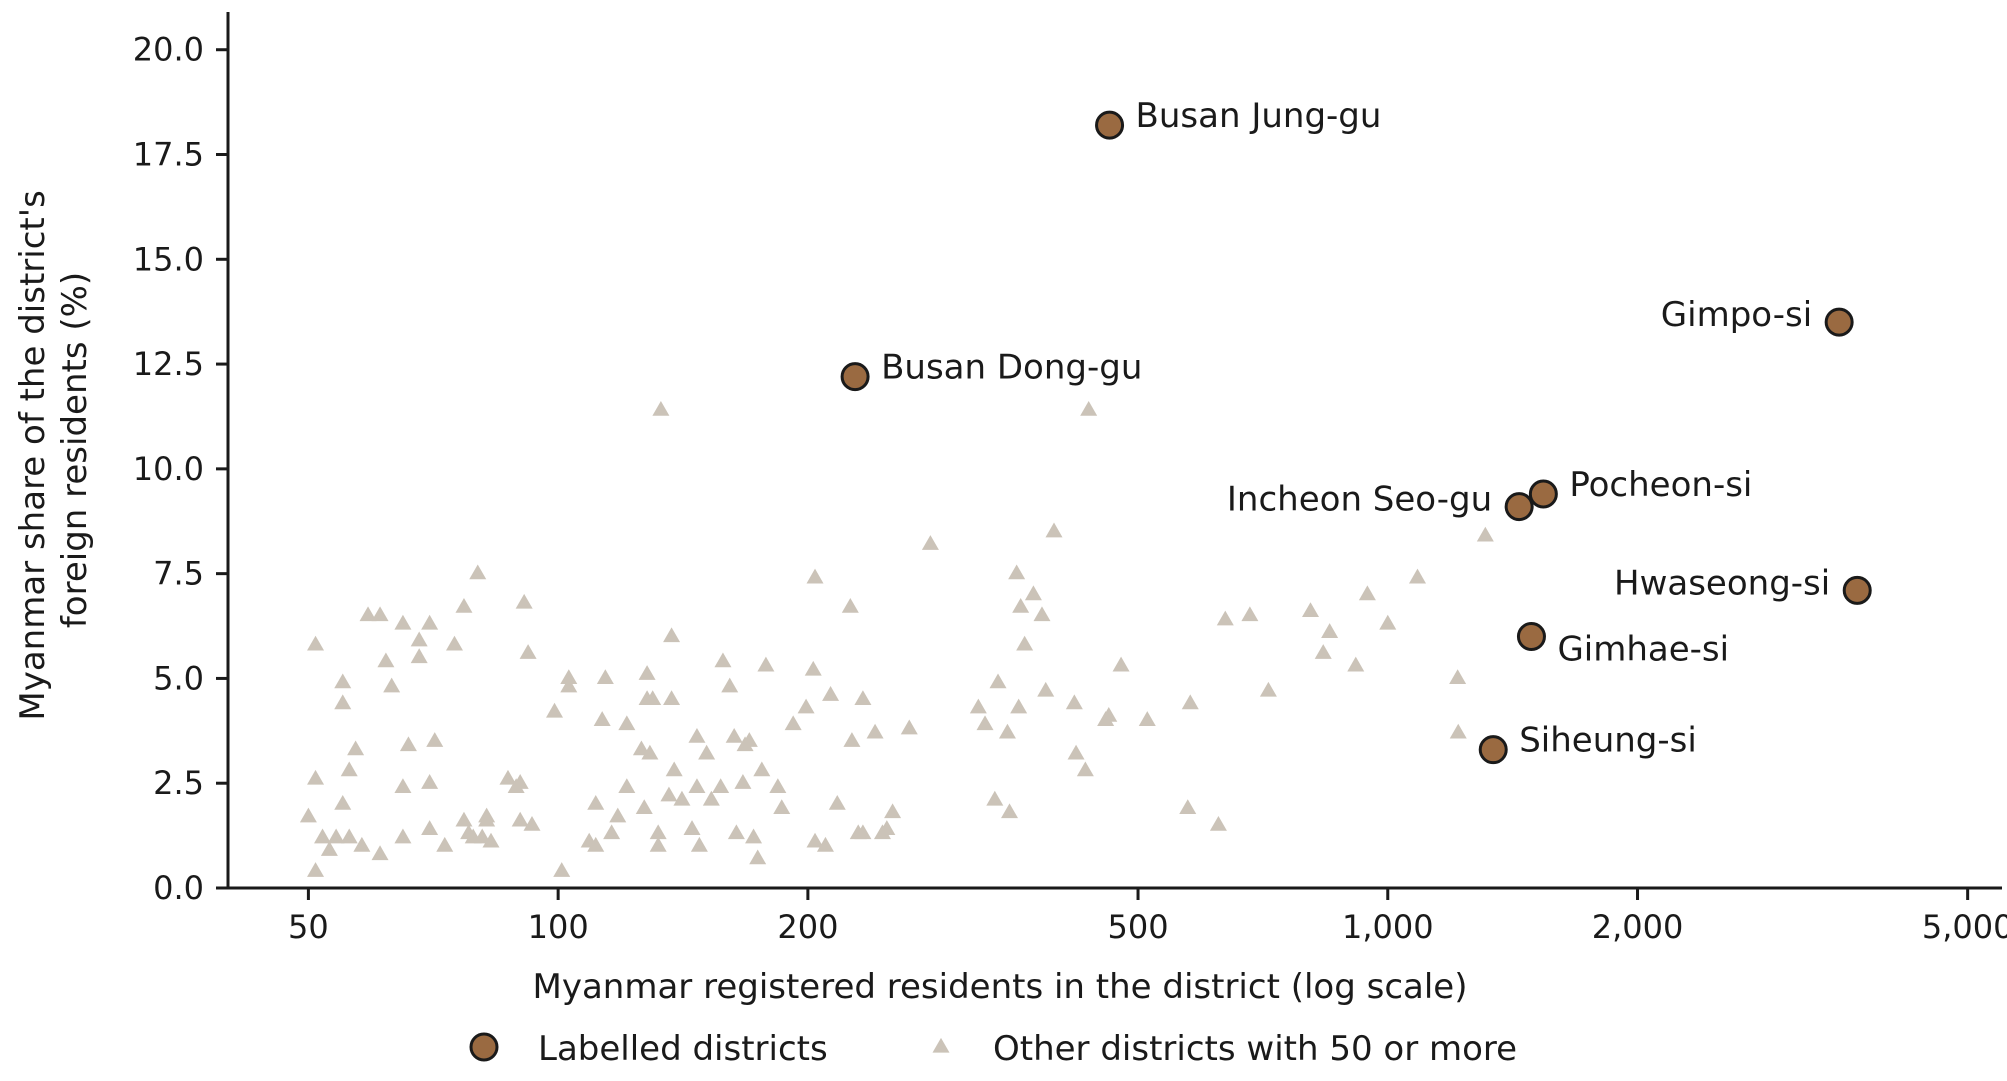 Image resolution: width=2007 pixels, height=1081 pixels. I want to click on legend-label-other-districts: Other districts with 50 or more, so click(1255, 1049).